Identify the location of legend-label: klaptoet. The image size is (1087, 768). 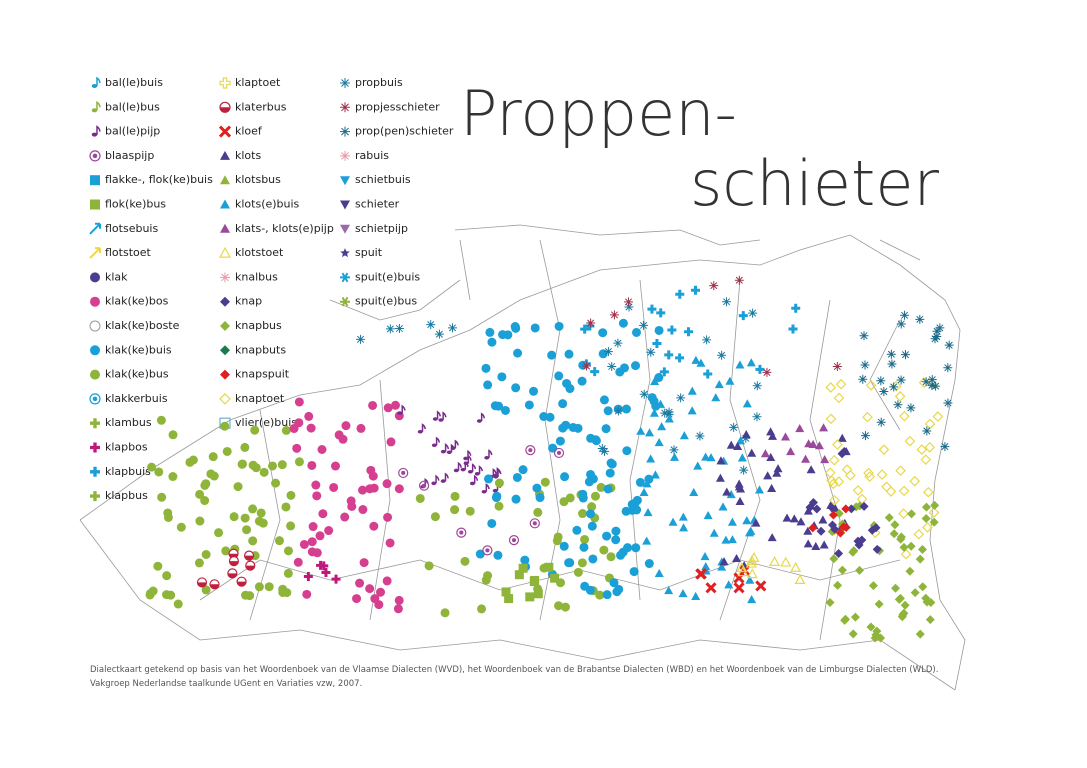
(258, 82).